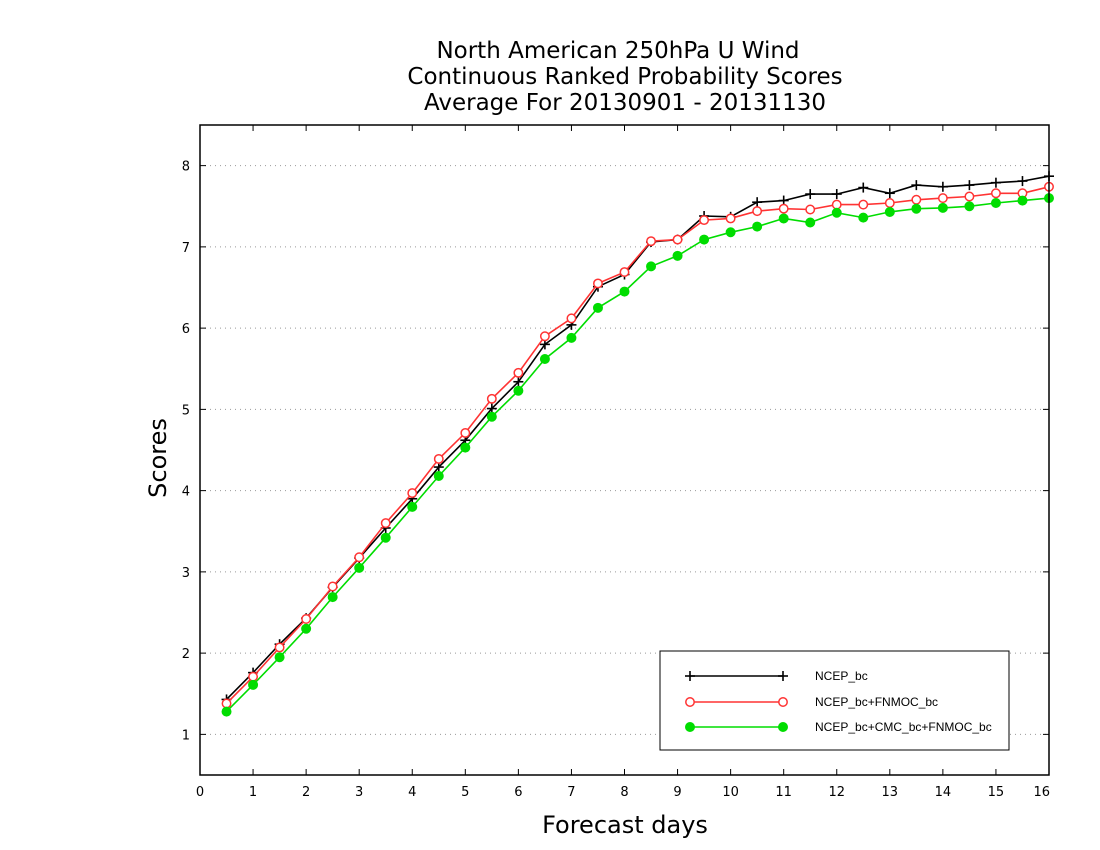 Image resolution: width=1100 pixels, height=850 pixels. I want to click on legend-entry: NCEP_bc, so click(776, 676).